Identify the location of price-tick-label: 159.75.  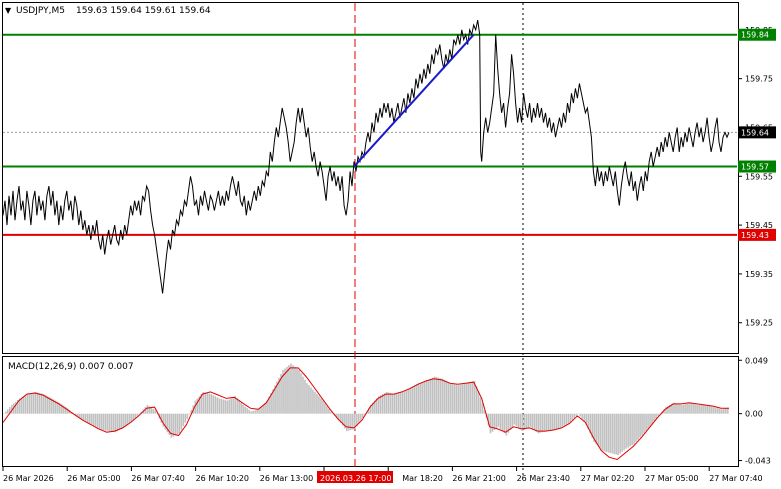
(759, 79).